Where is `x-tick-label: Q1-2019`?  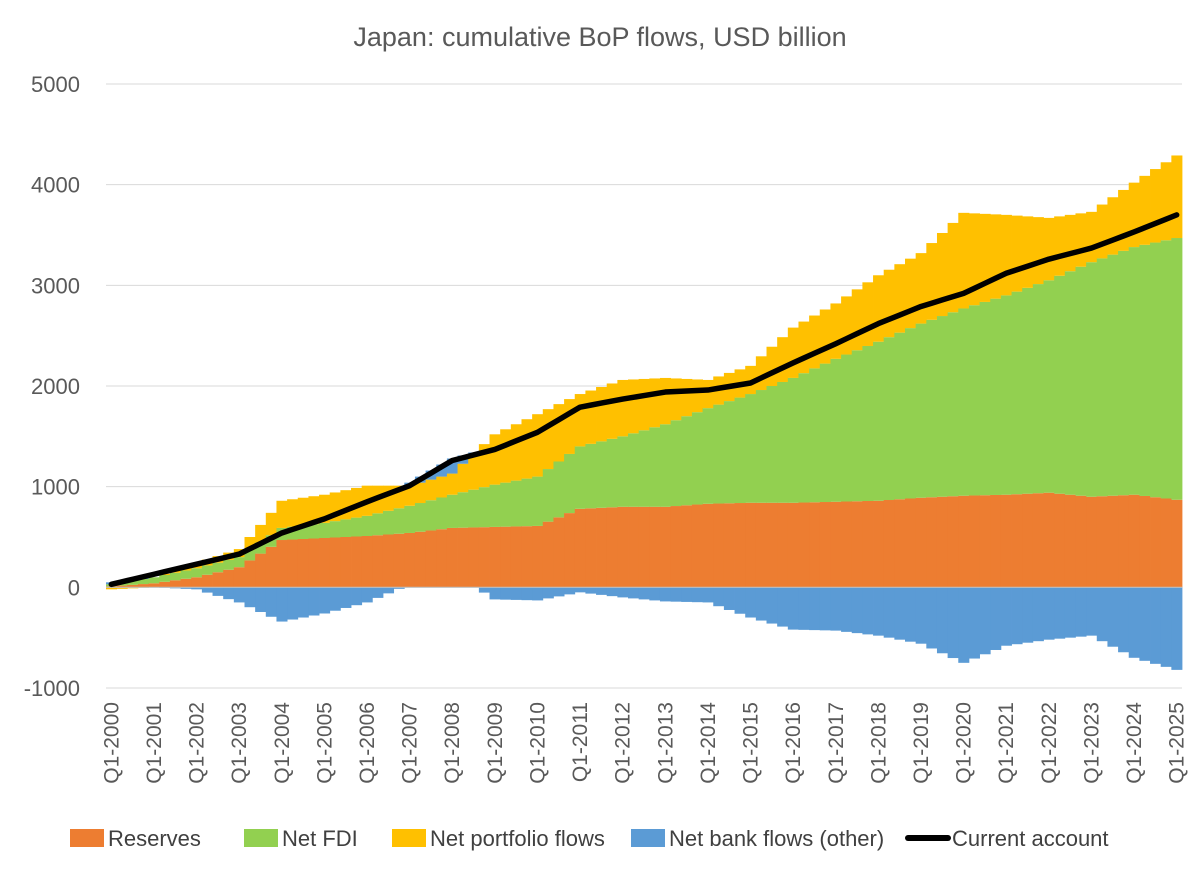 x-tick-label: Q1-2019 is located at coordinates (921, 743).